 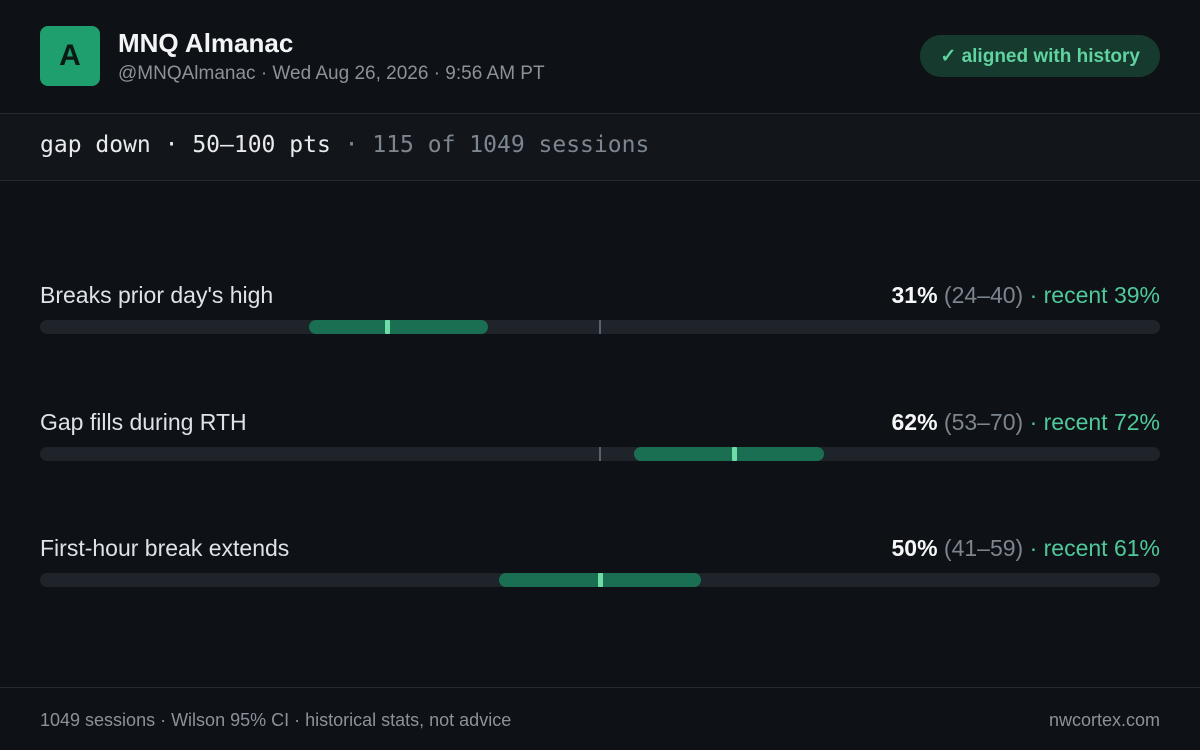 What do you see at coordinates (206, 43) in the screenshot?
I see `title: MNQ Almanac` at bounding box center [206, 43].